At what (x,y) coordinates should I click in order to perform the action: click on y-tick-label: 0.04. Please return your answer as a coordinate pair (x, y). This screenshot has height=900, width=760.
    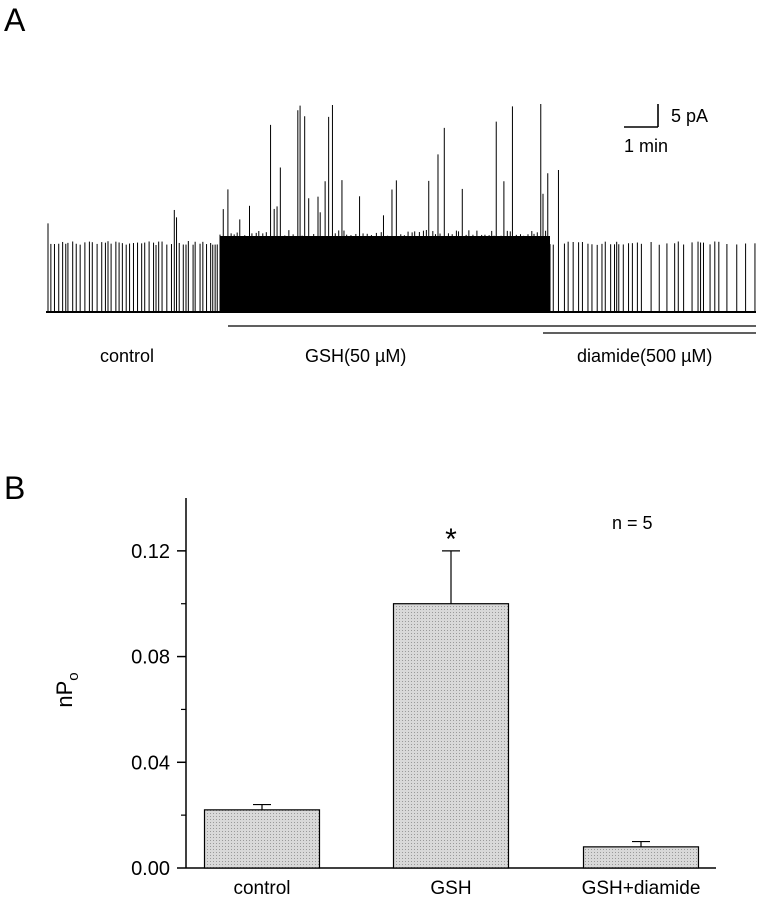
    Looking at the image, I should click on (150, 763).